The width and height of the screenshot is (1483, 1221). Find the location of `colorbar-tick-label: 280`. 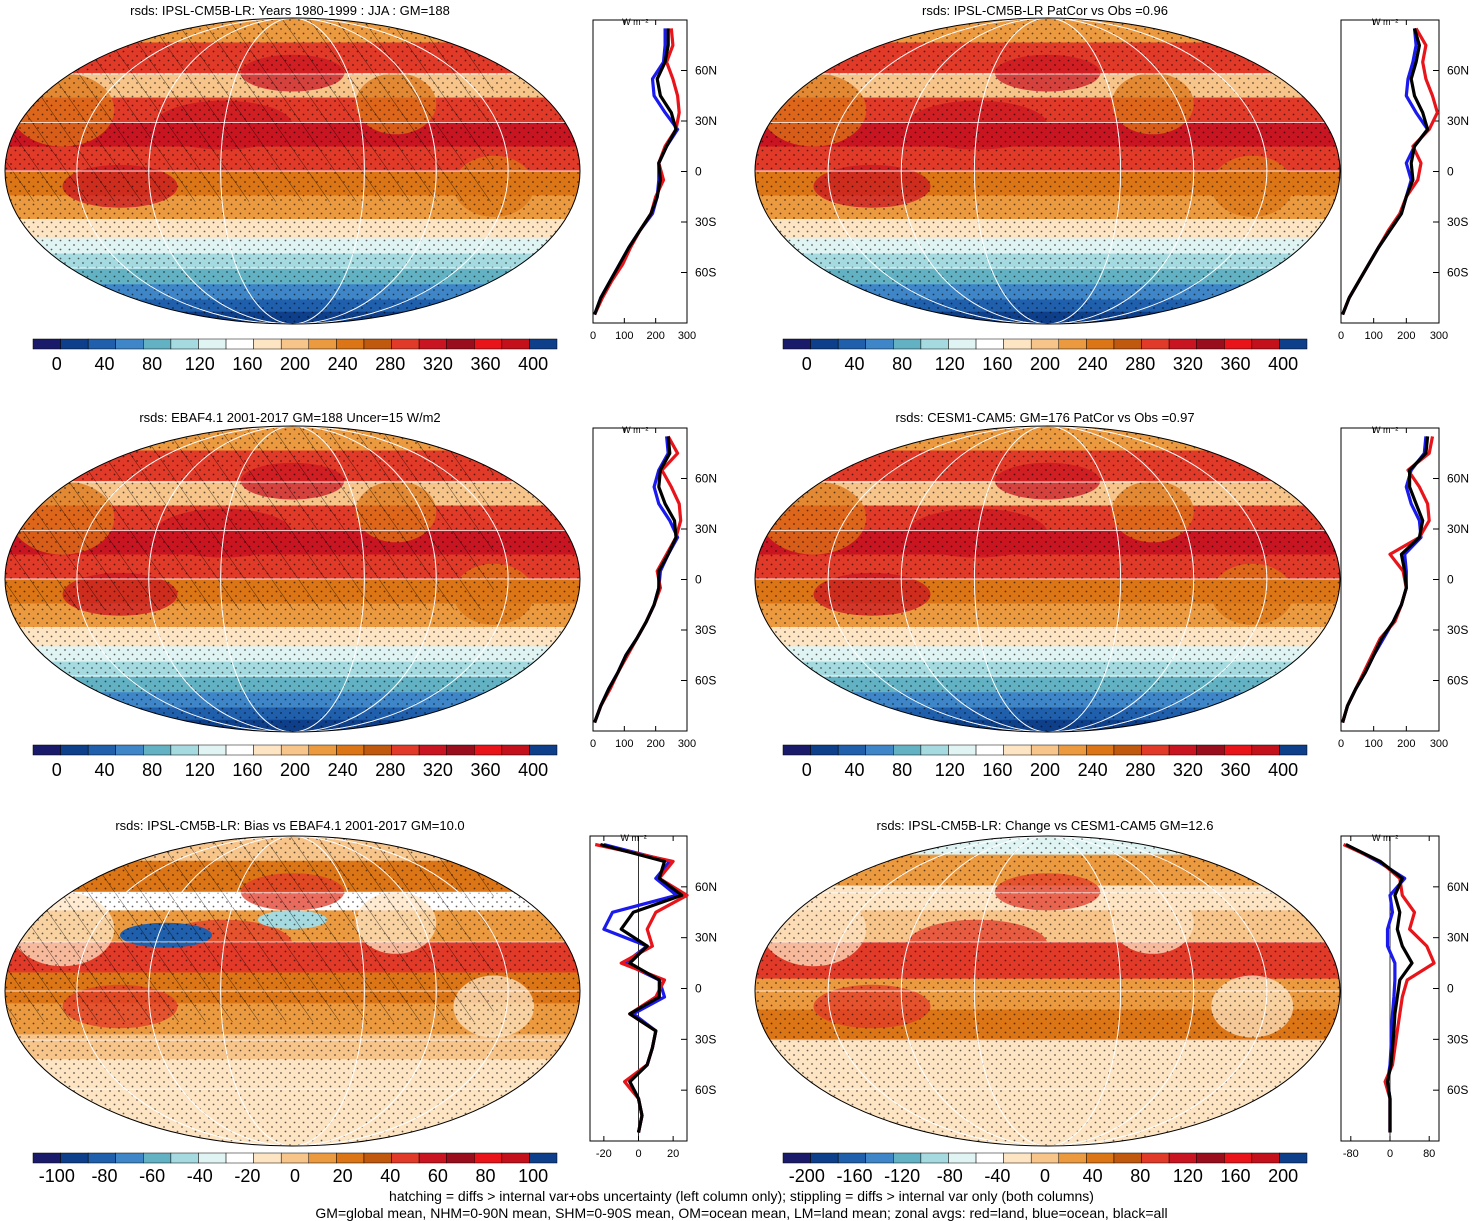

colorbar-tick-label: 280 is located at coordinates (390, 364).